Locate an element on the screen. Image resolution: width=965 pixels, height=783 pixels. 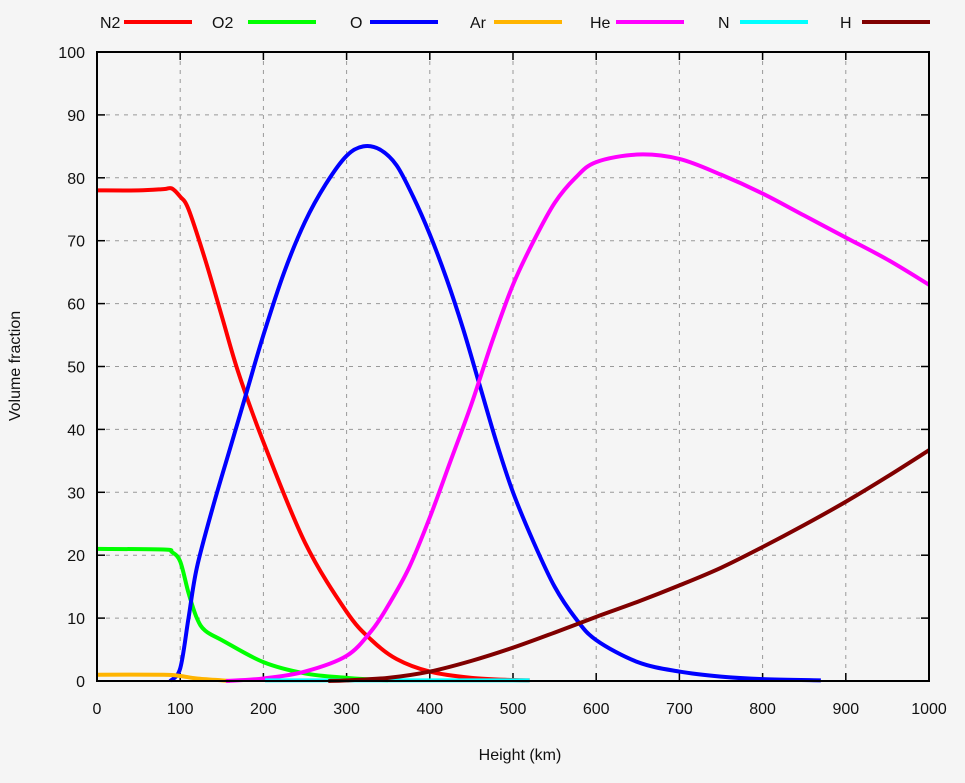
series-line-o2 is located at coordinates (242, 614).